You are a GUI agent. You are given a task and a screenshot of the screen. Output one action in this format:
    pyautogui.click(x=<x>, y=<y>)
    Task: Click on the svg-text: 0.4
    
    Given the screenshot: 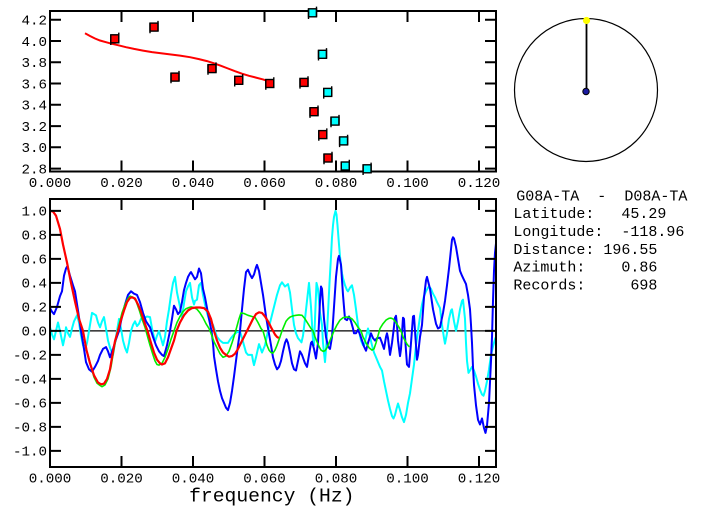 What is the action you would take?
    pyautogui.click(x=34, y=285)
    